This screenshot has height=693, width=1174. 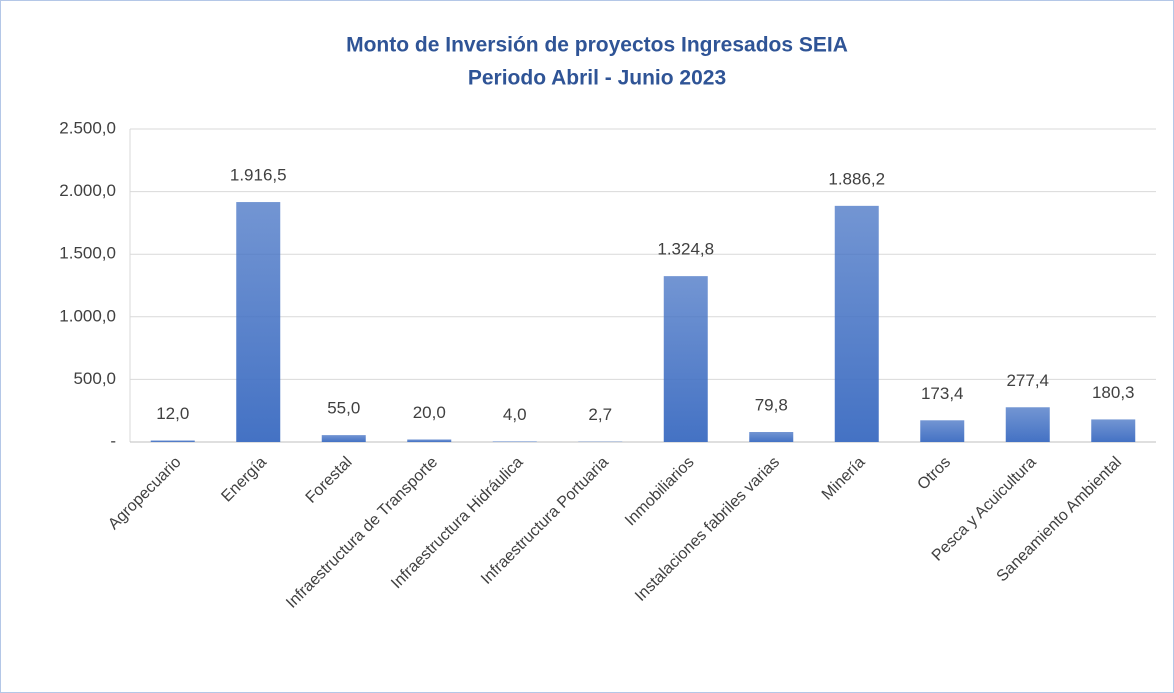 I want to click on chart-subtitle: Periodo Abril - Junio 2023, so click(x=597, y=78).